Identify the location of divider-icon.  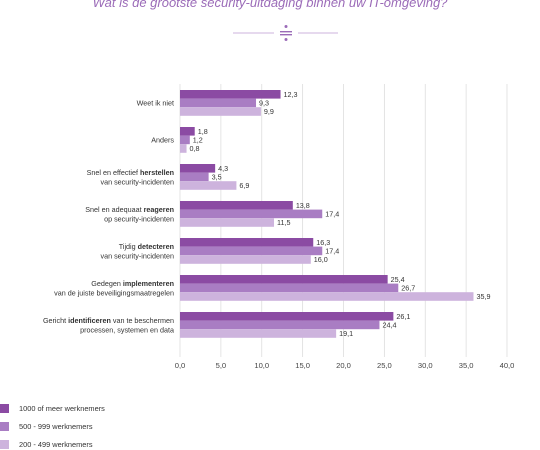
(286, 33).